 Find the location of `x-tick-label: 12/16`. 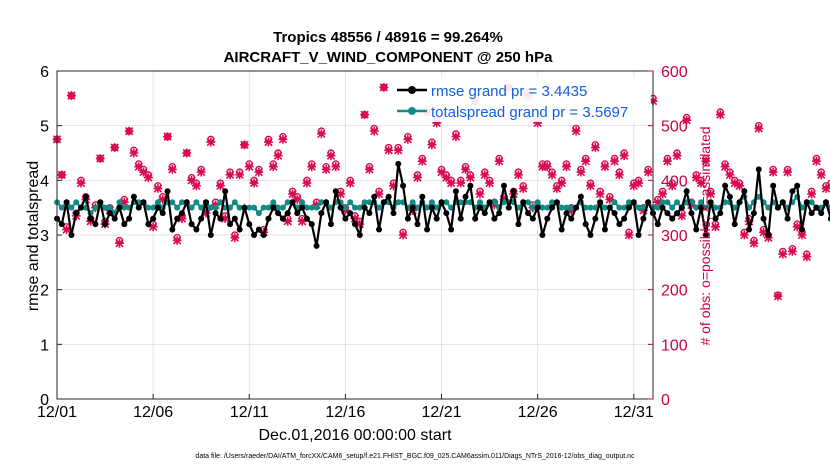

x-tick-label: 12/16 is located at coordinates (345, 412).